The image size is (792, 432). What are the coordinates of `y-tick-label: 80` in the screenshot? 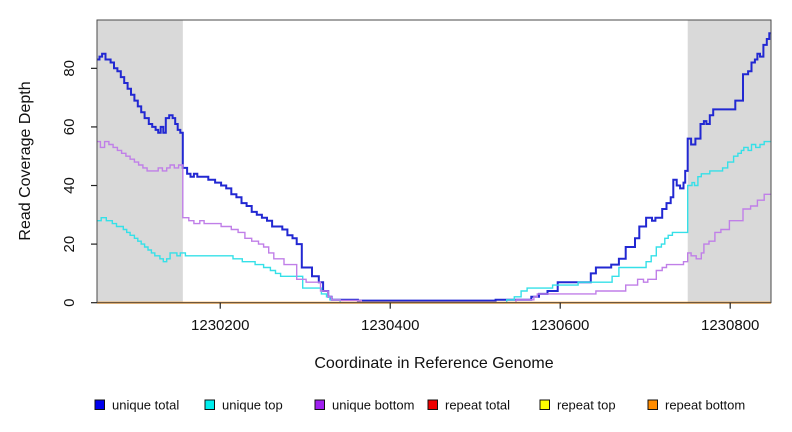 It's located at (69, 68).